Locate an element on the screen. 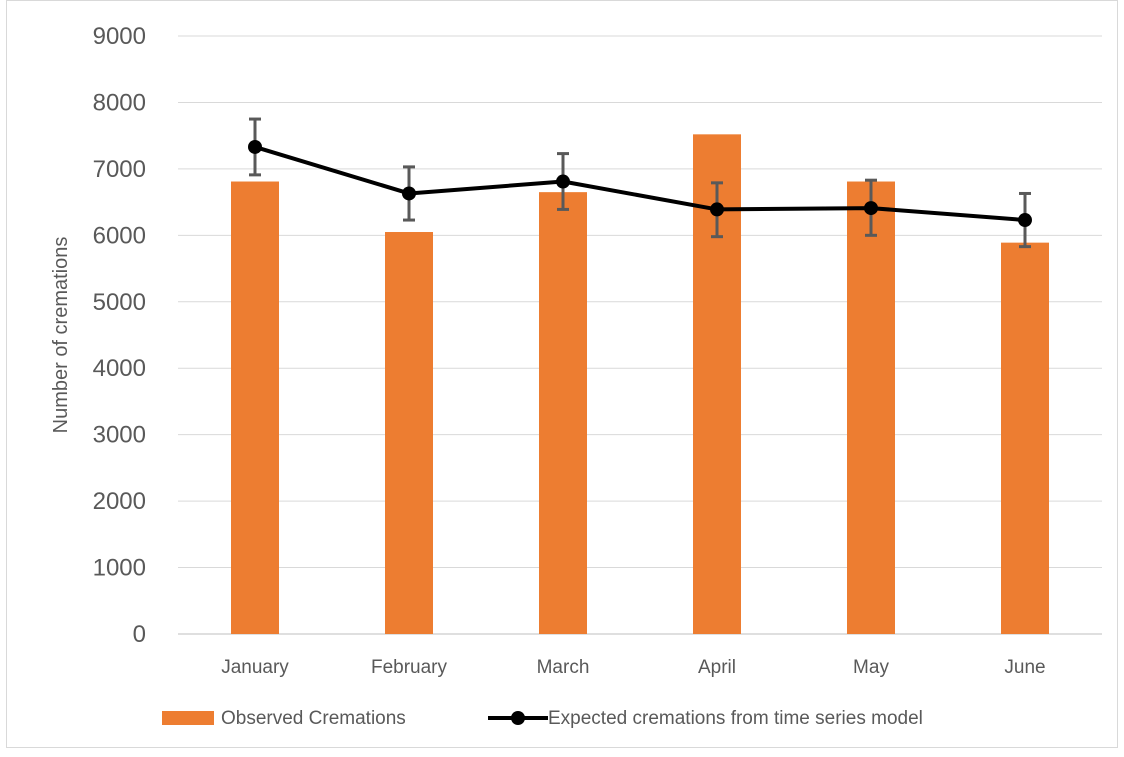  error-bars is located at coordinates (640, 183).